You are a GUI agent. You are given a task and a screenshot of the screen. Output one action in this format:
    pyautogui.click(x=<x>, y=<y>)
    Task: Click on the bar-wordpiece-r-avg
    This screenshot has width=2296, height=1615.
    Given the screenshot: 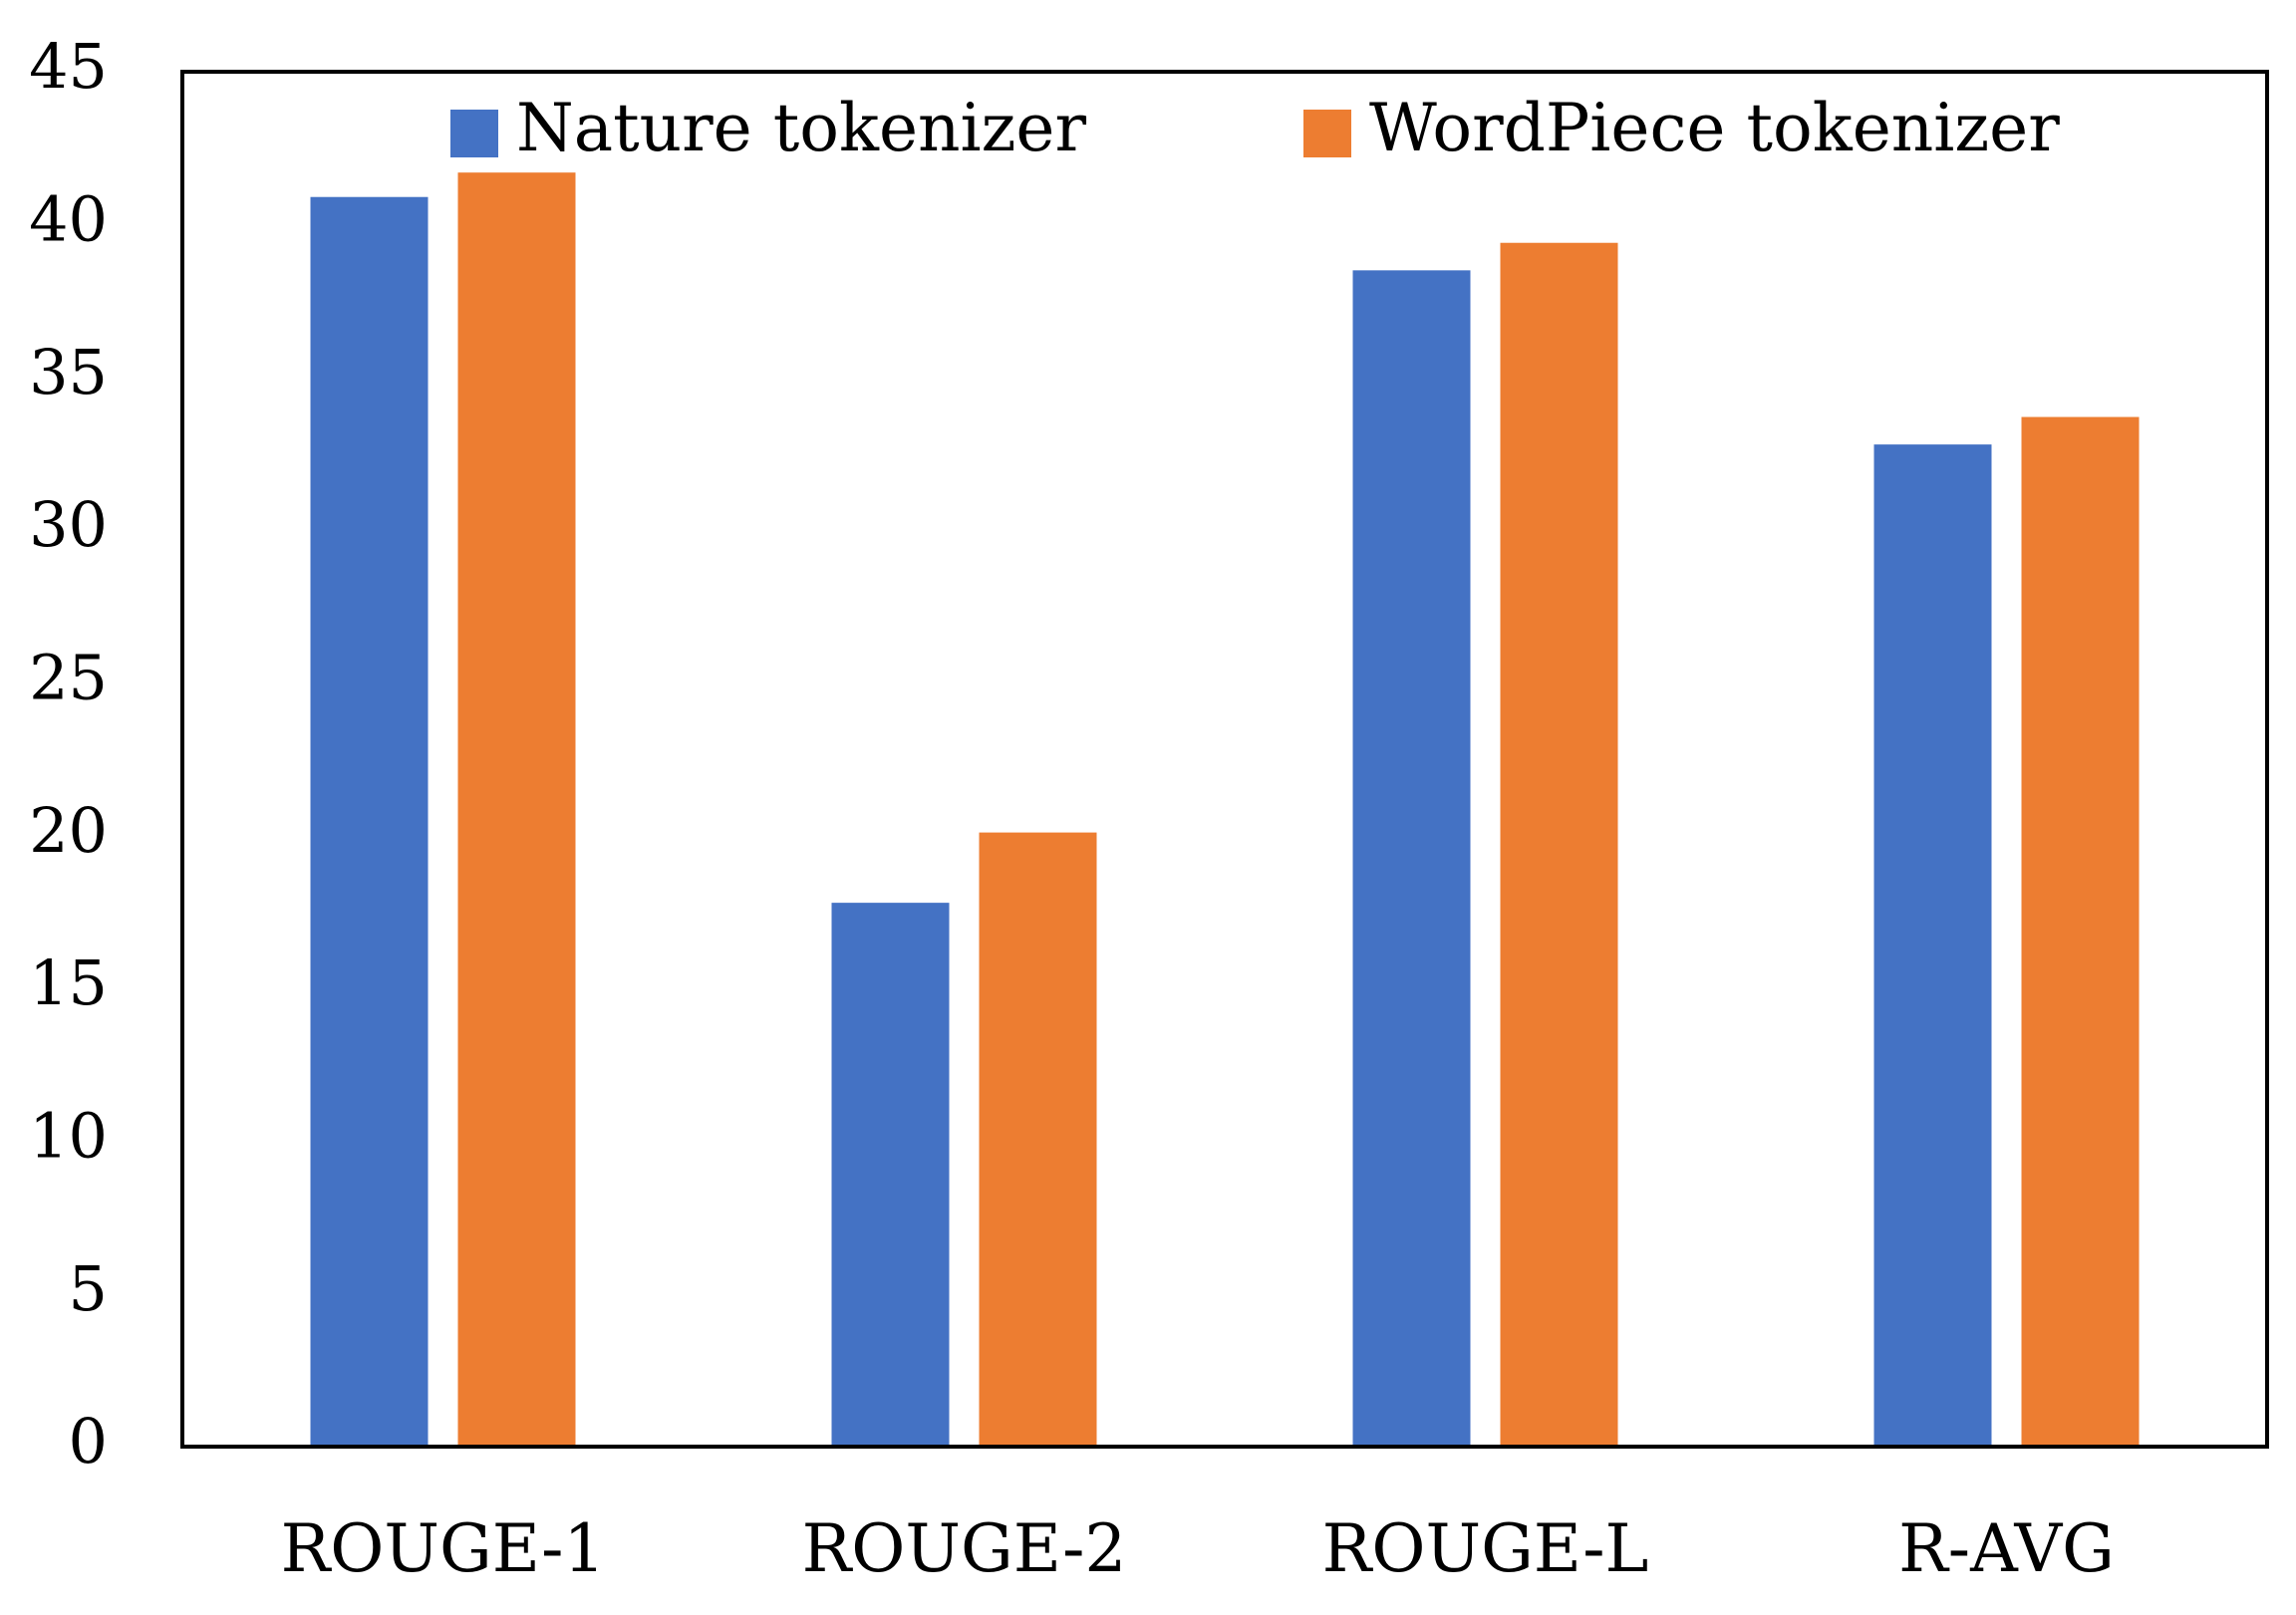 What is the action you would take?
    pyautogui.click(x=2080, y=931)
    